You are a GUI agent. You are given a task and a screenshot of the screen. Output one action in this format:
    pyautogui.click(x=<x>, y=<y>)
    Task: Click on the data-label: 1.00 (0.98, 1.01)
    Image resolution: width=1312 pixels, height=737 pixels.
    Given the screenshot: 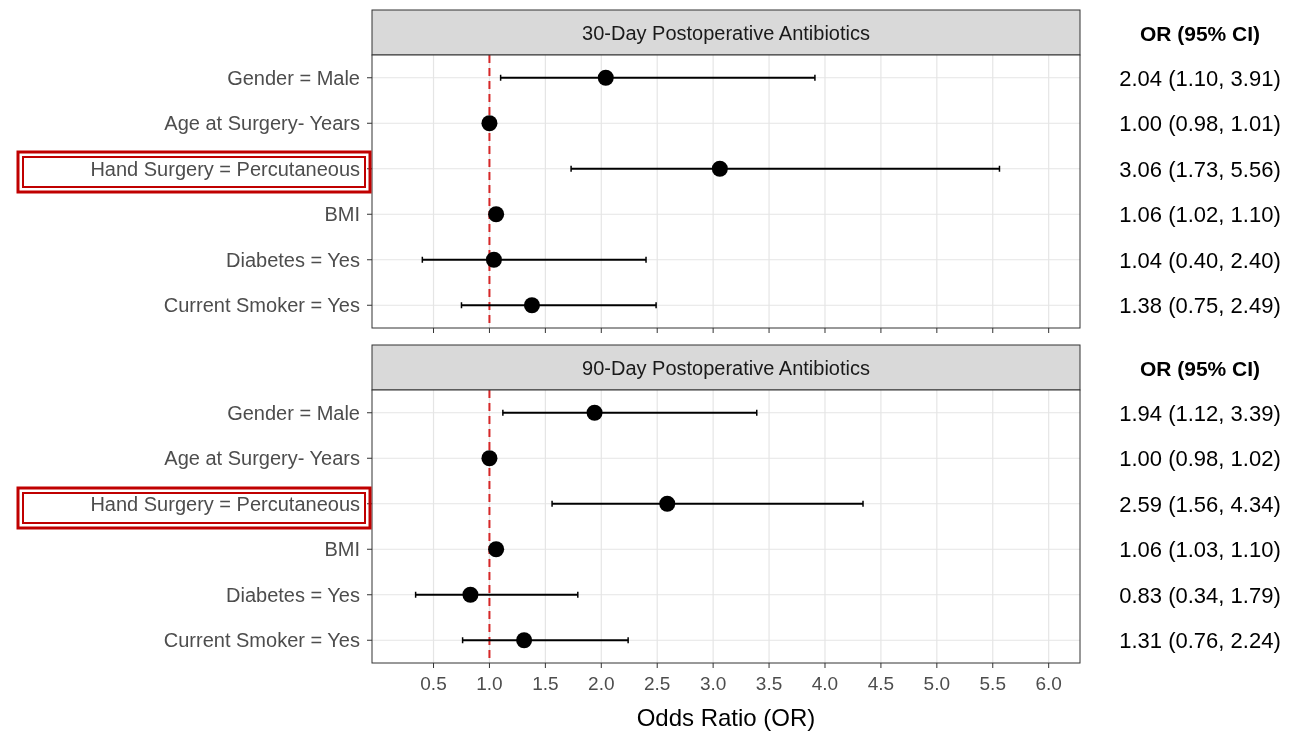 What is the action you would take?
    pyautogui.click(x=1200, y=124)
    